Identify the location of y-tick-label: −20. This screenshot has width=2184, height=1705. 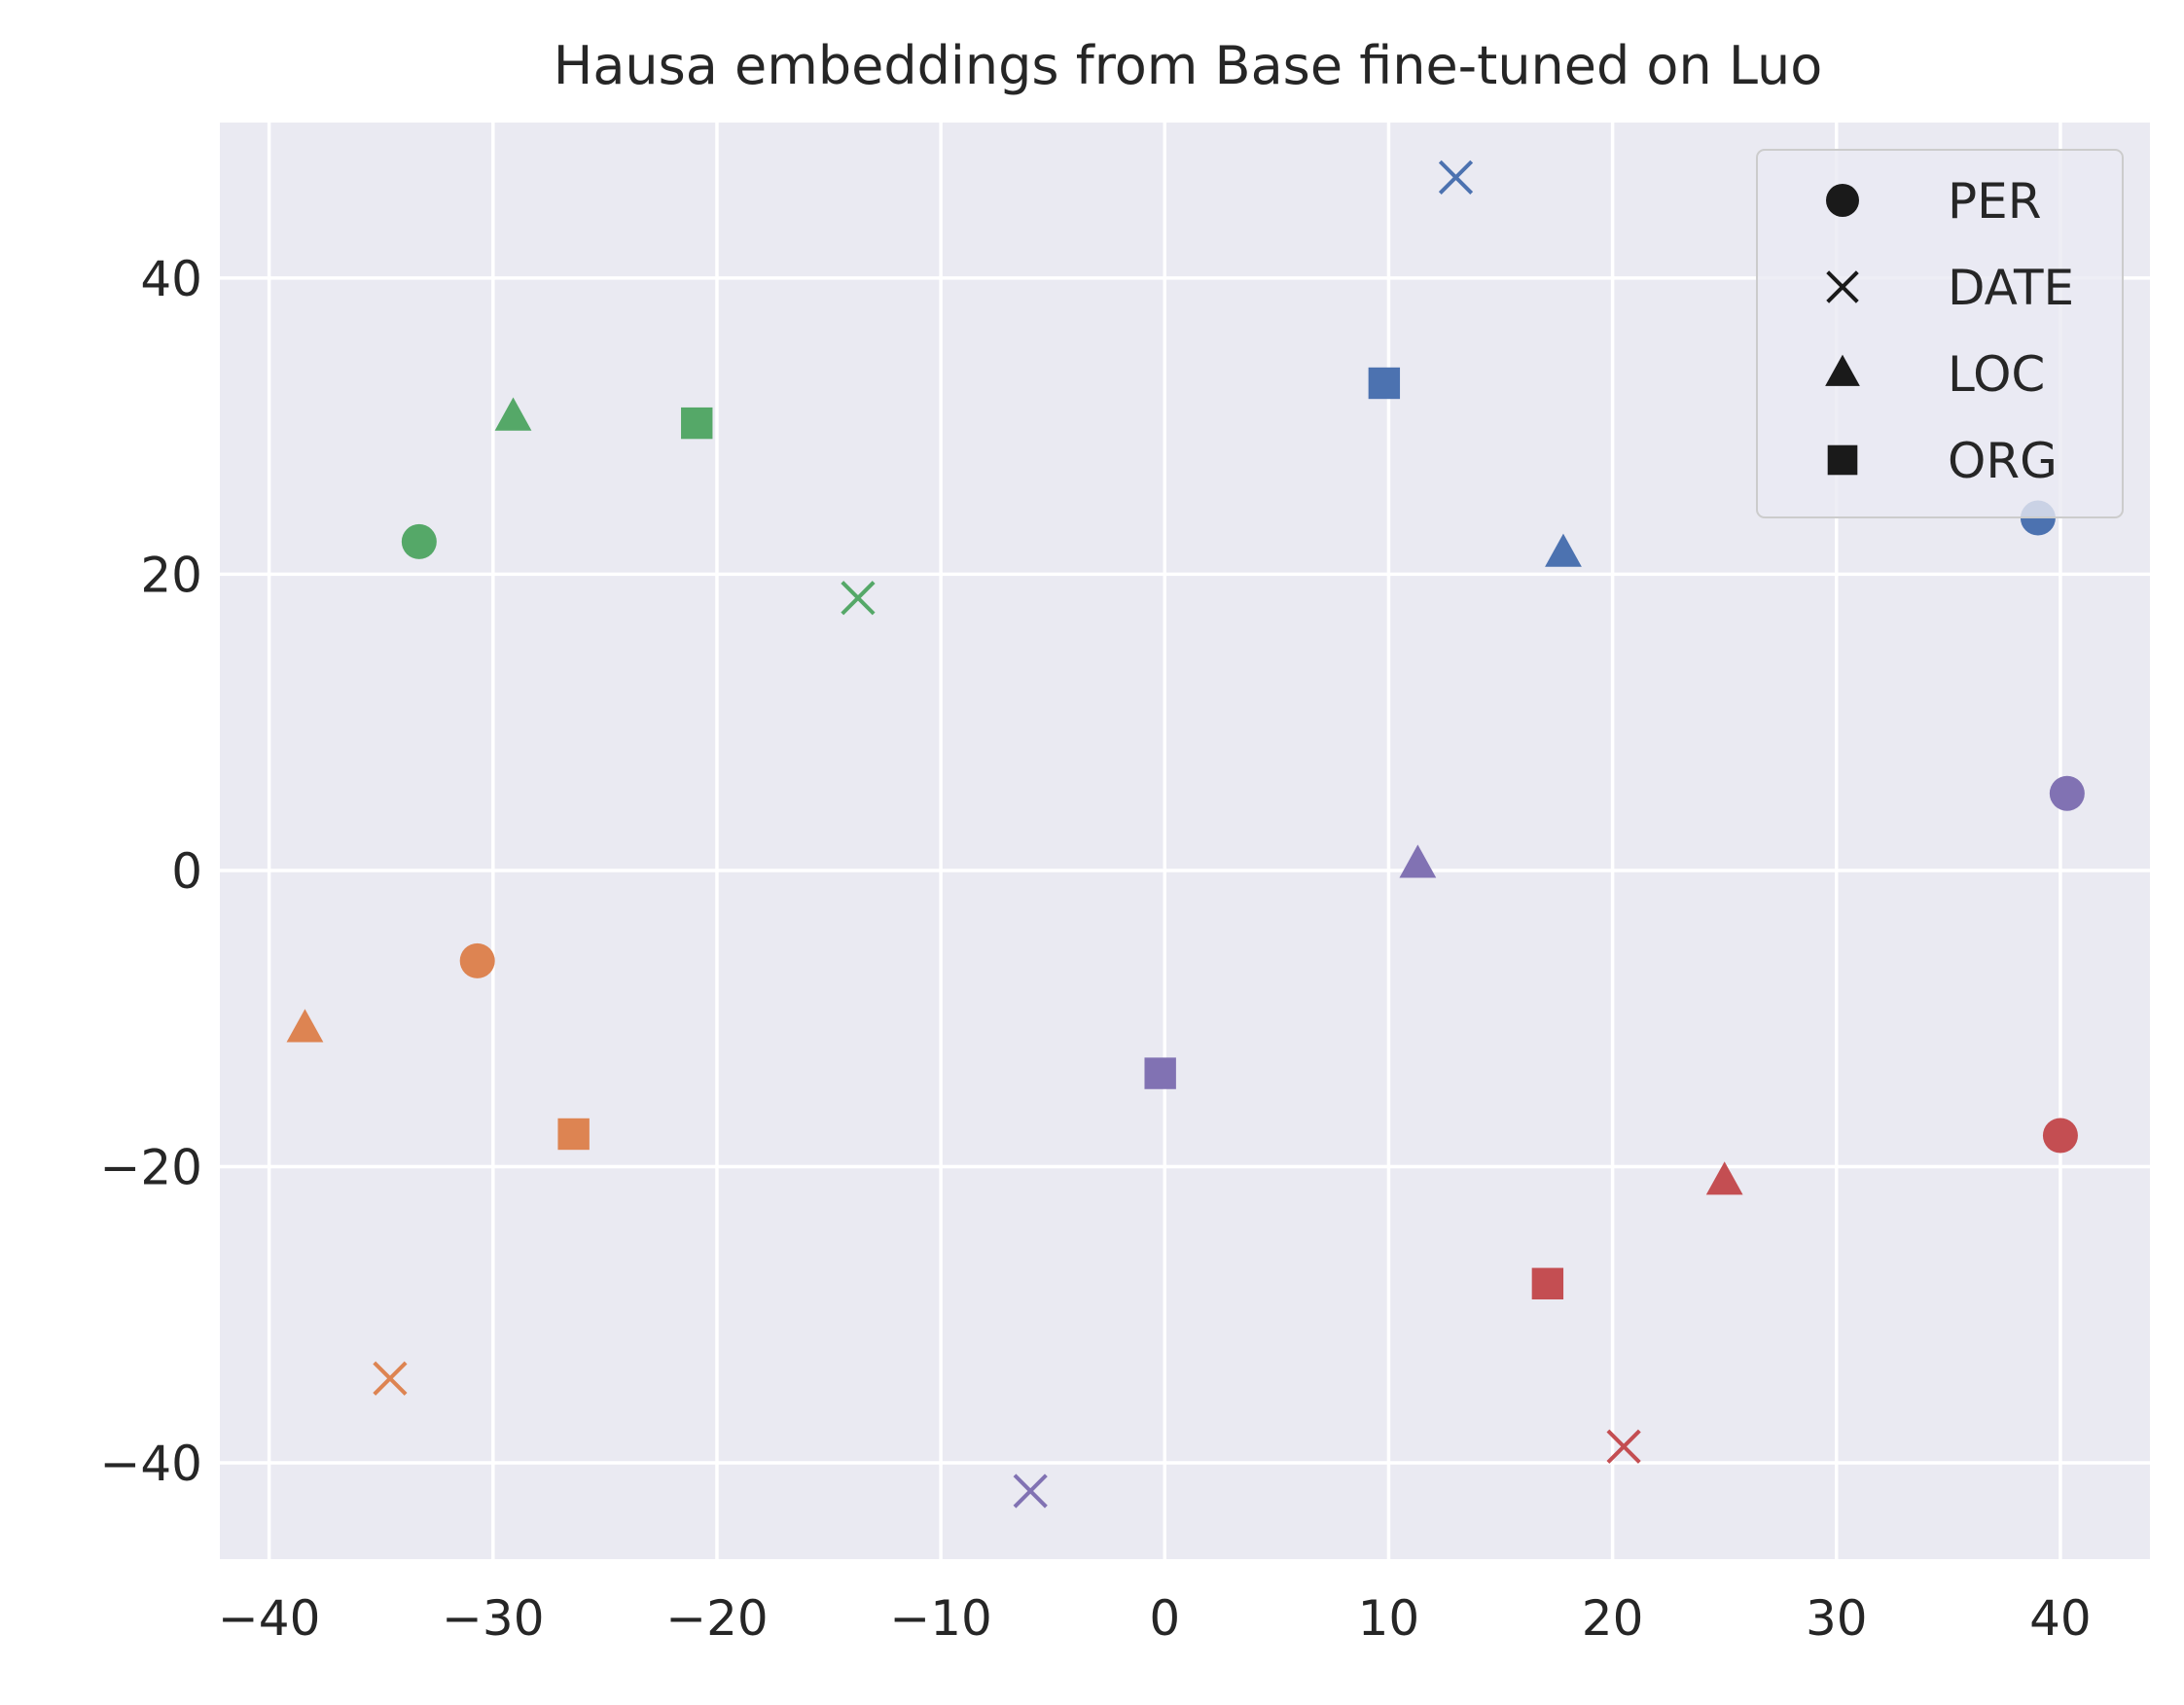
(150, 1167).